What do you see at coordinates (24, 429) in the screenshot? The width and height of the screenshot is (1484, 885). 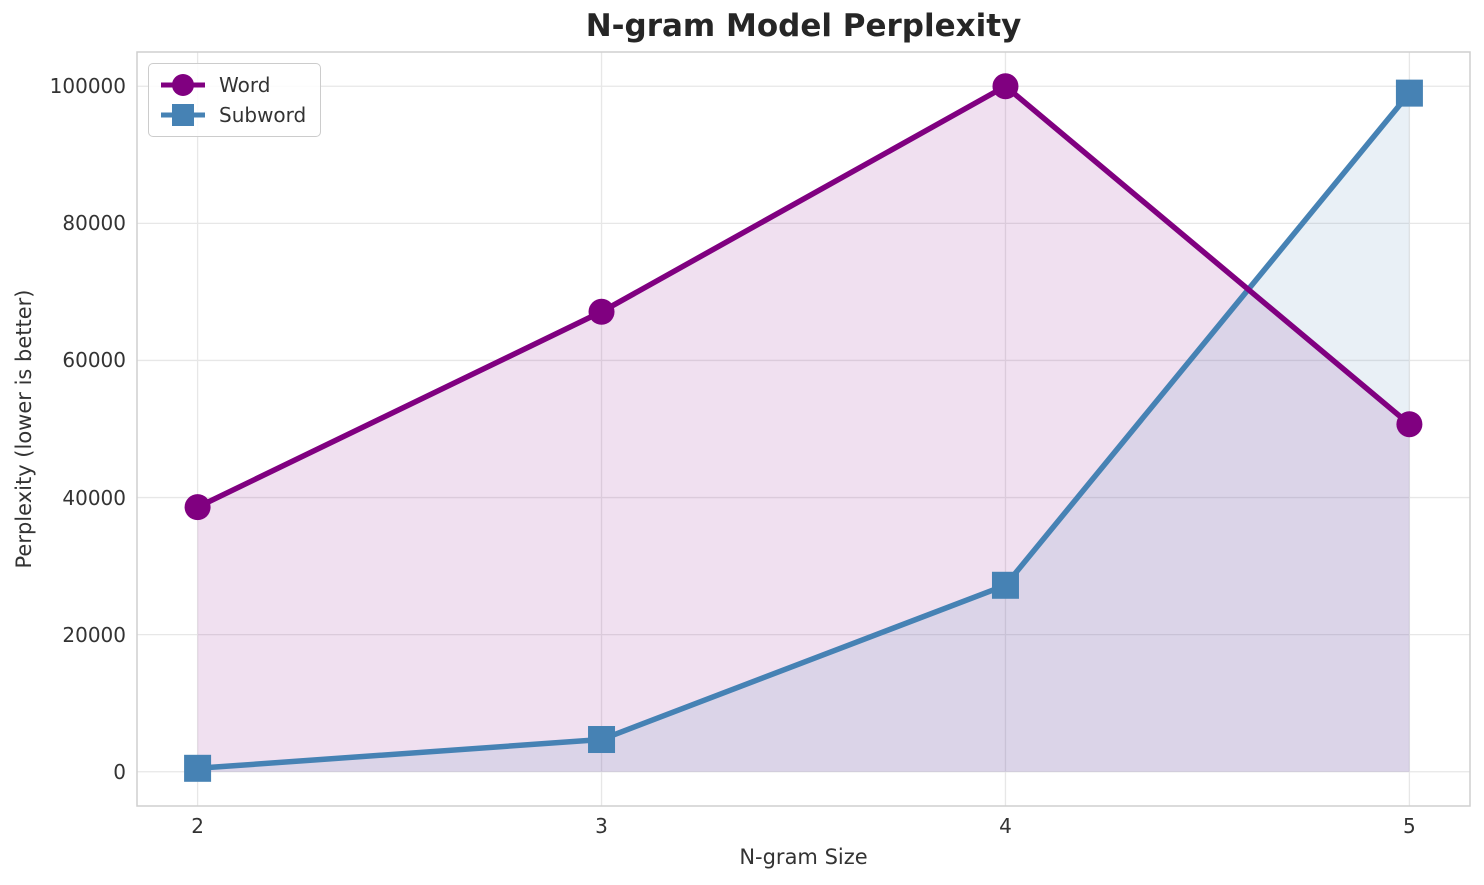 I see `y-axis-label: Perplexity (lower is better)` at bounding box center [24, 429].